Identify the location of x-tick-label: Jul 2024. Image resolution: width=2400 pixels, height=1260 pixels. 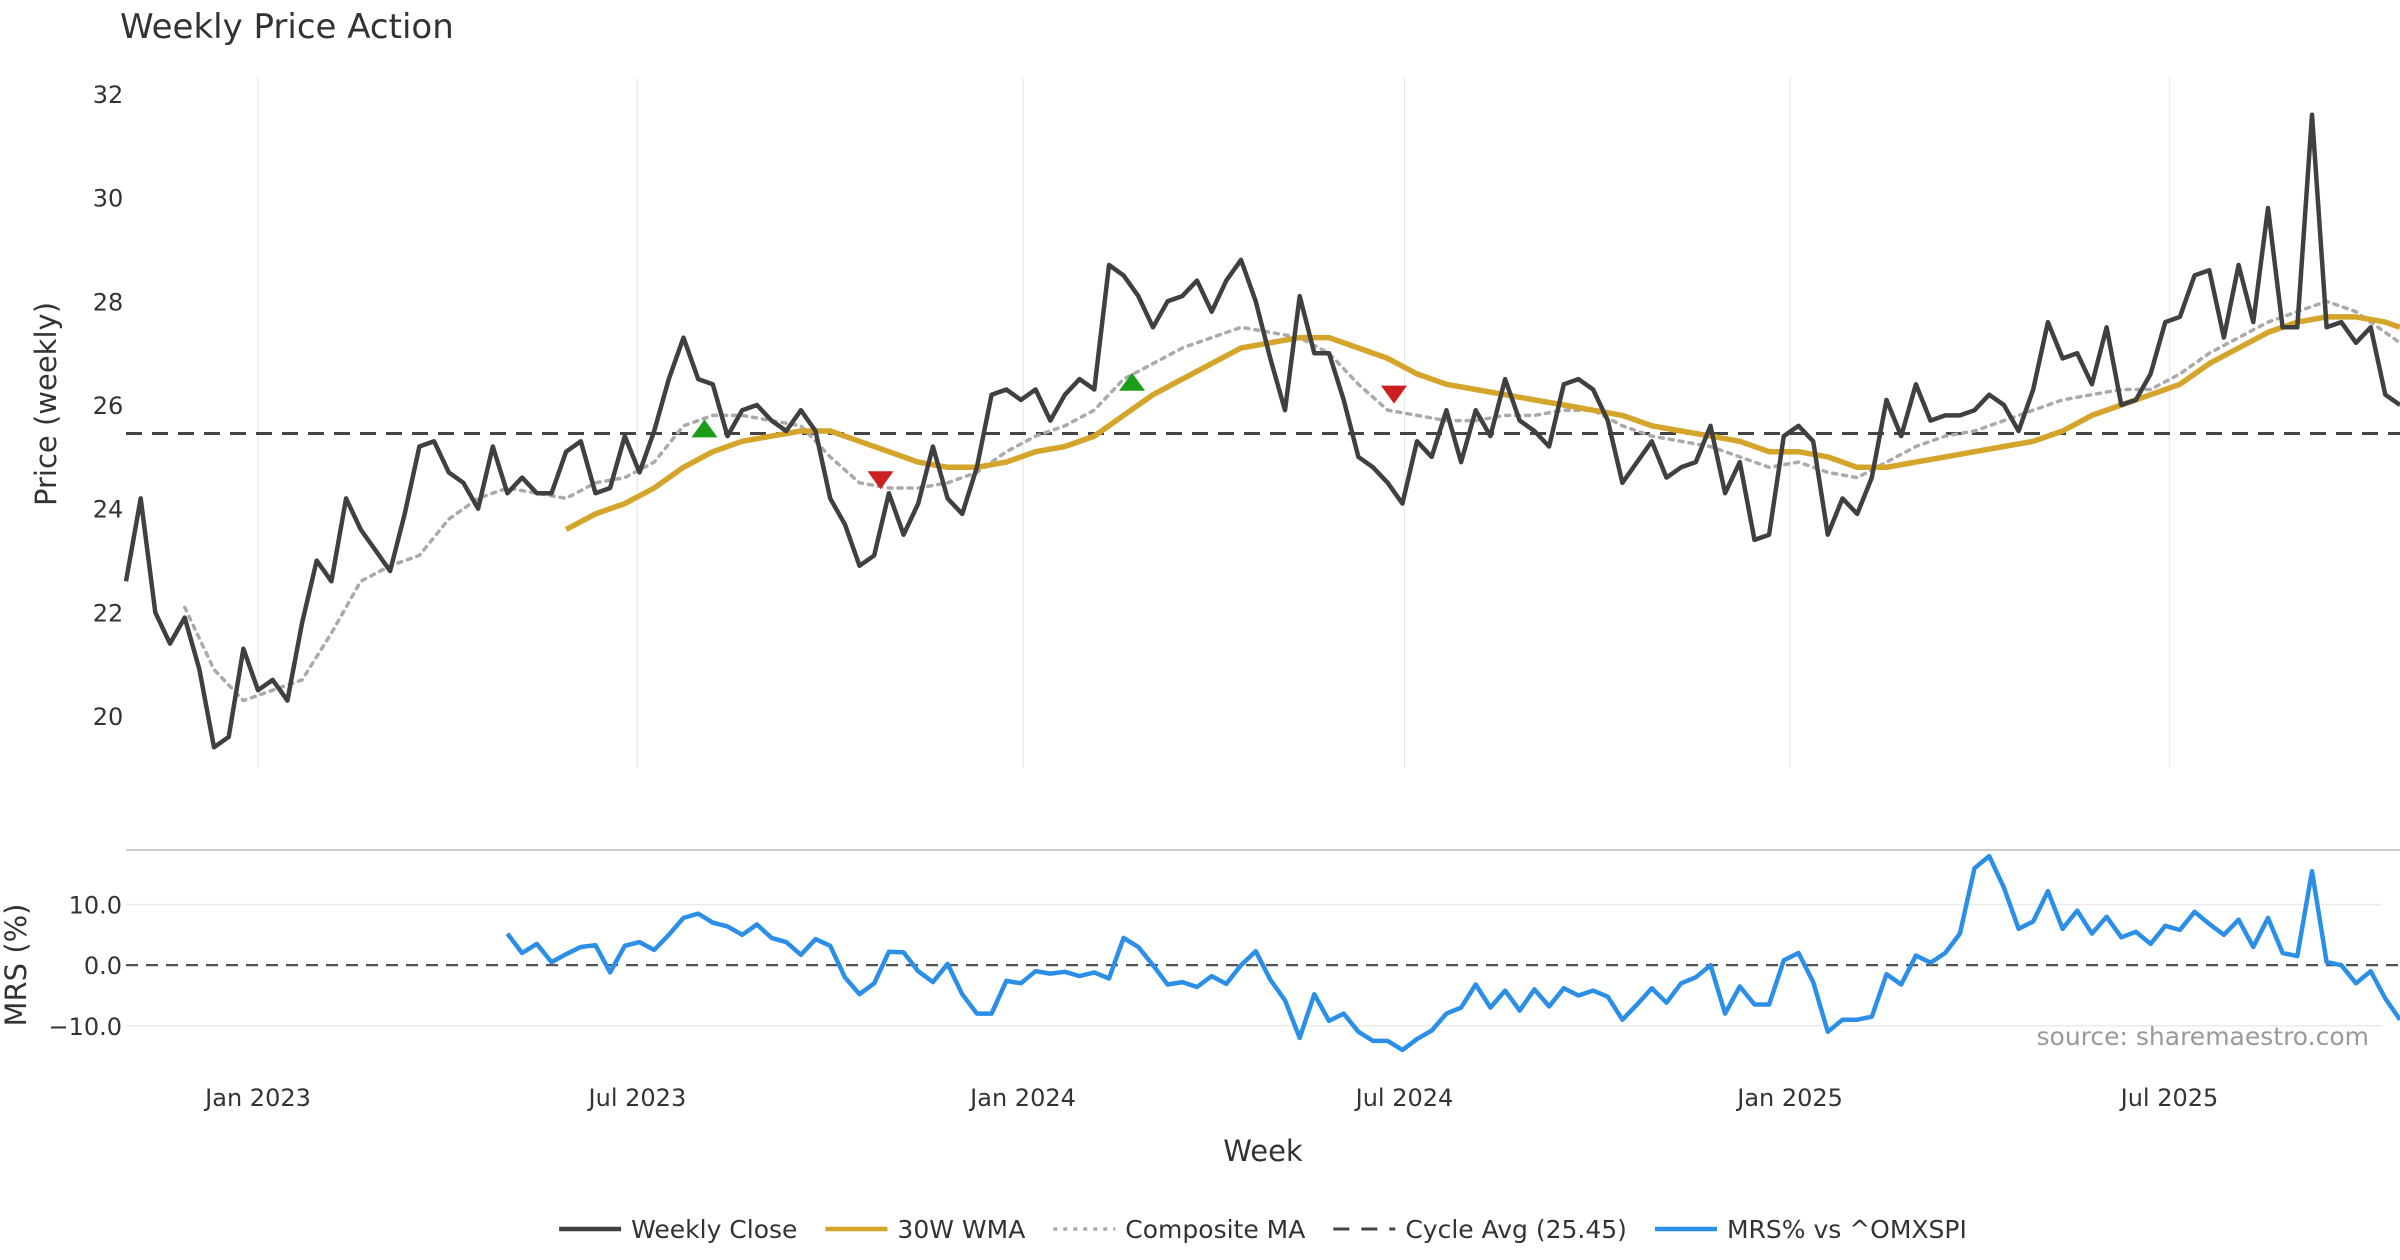
(1404, 1098).